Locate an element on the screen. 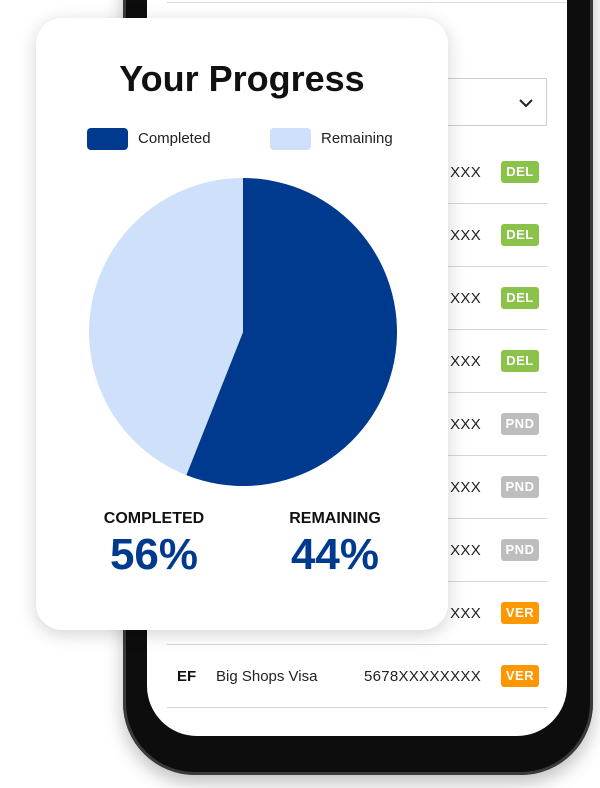 Image resolution: width=600 pixels, height=788 pixels. chevron-down-icon is located at coordinates (526, 103).